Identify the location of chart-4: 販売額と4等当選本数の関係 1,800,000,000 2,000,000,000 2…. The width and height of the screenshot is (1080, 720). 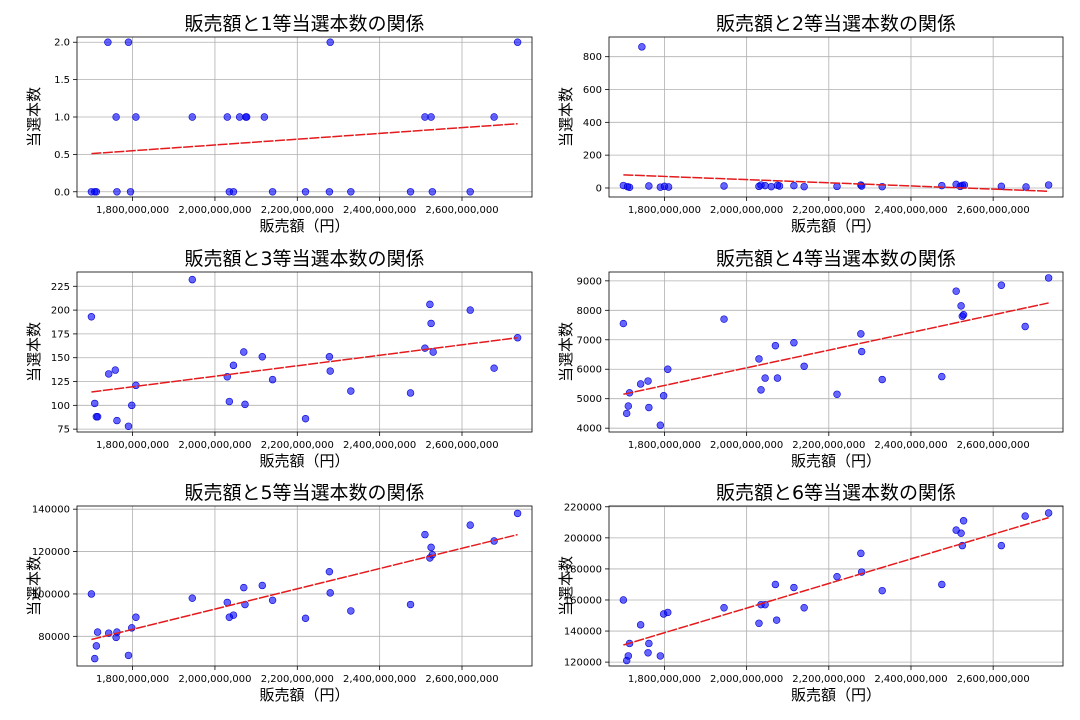
(810, 359).